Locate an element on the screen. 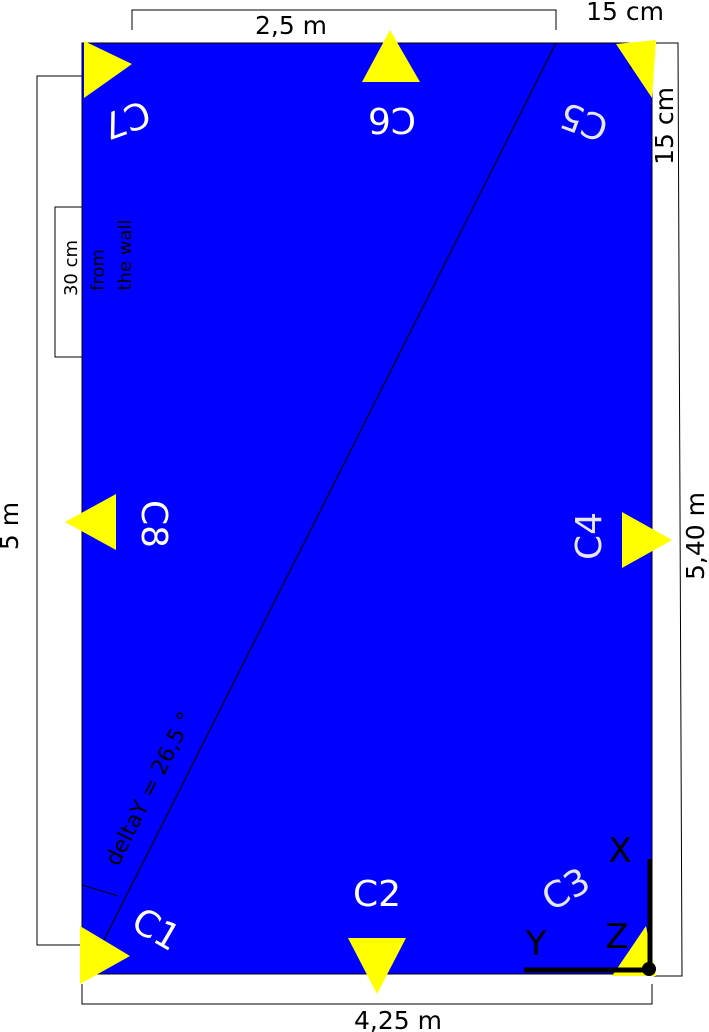  corner-offset-top-label: 15 cm is located at coordinates (625, 13).